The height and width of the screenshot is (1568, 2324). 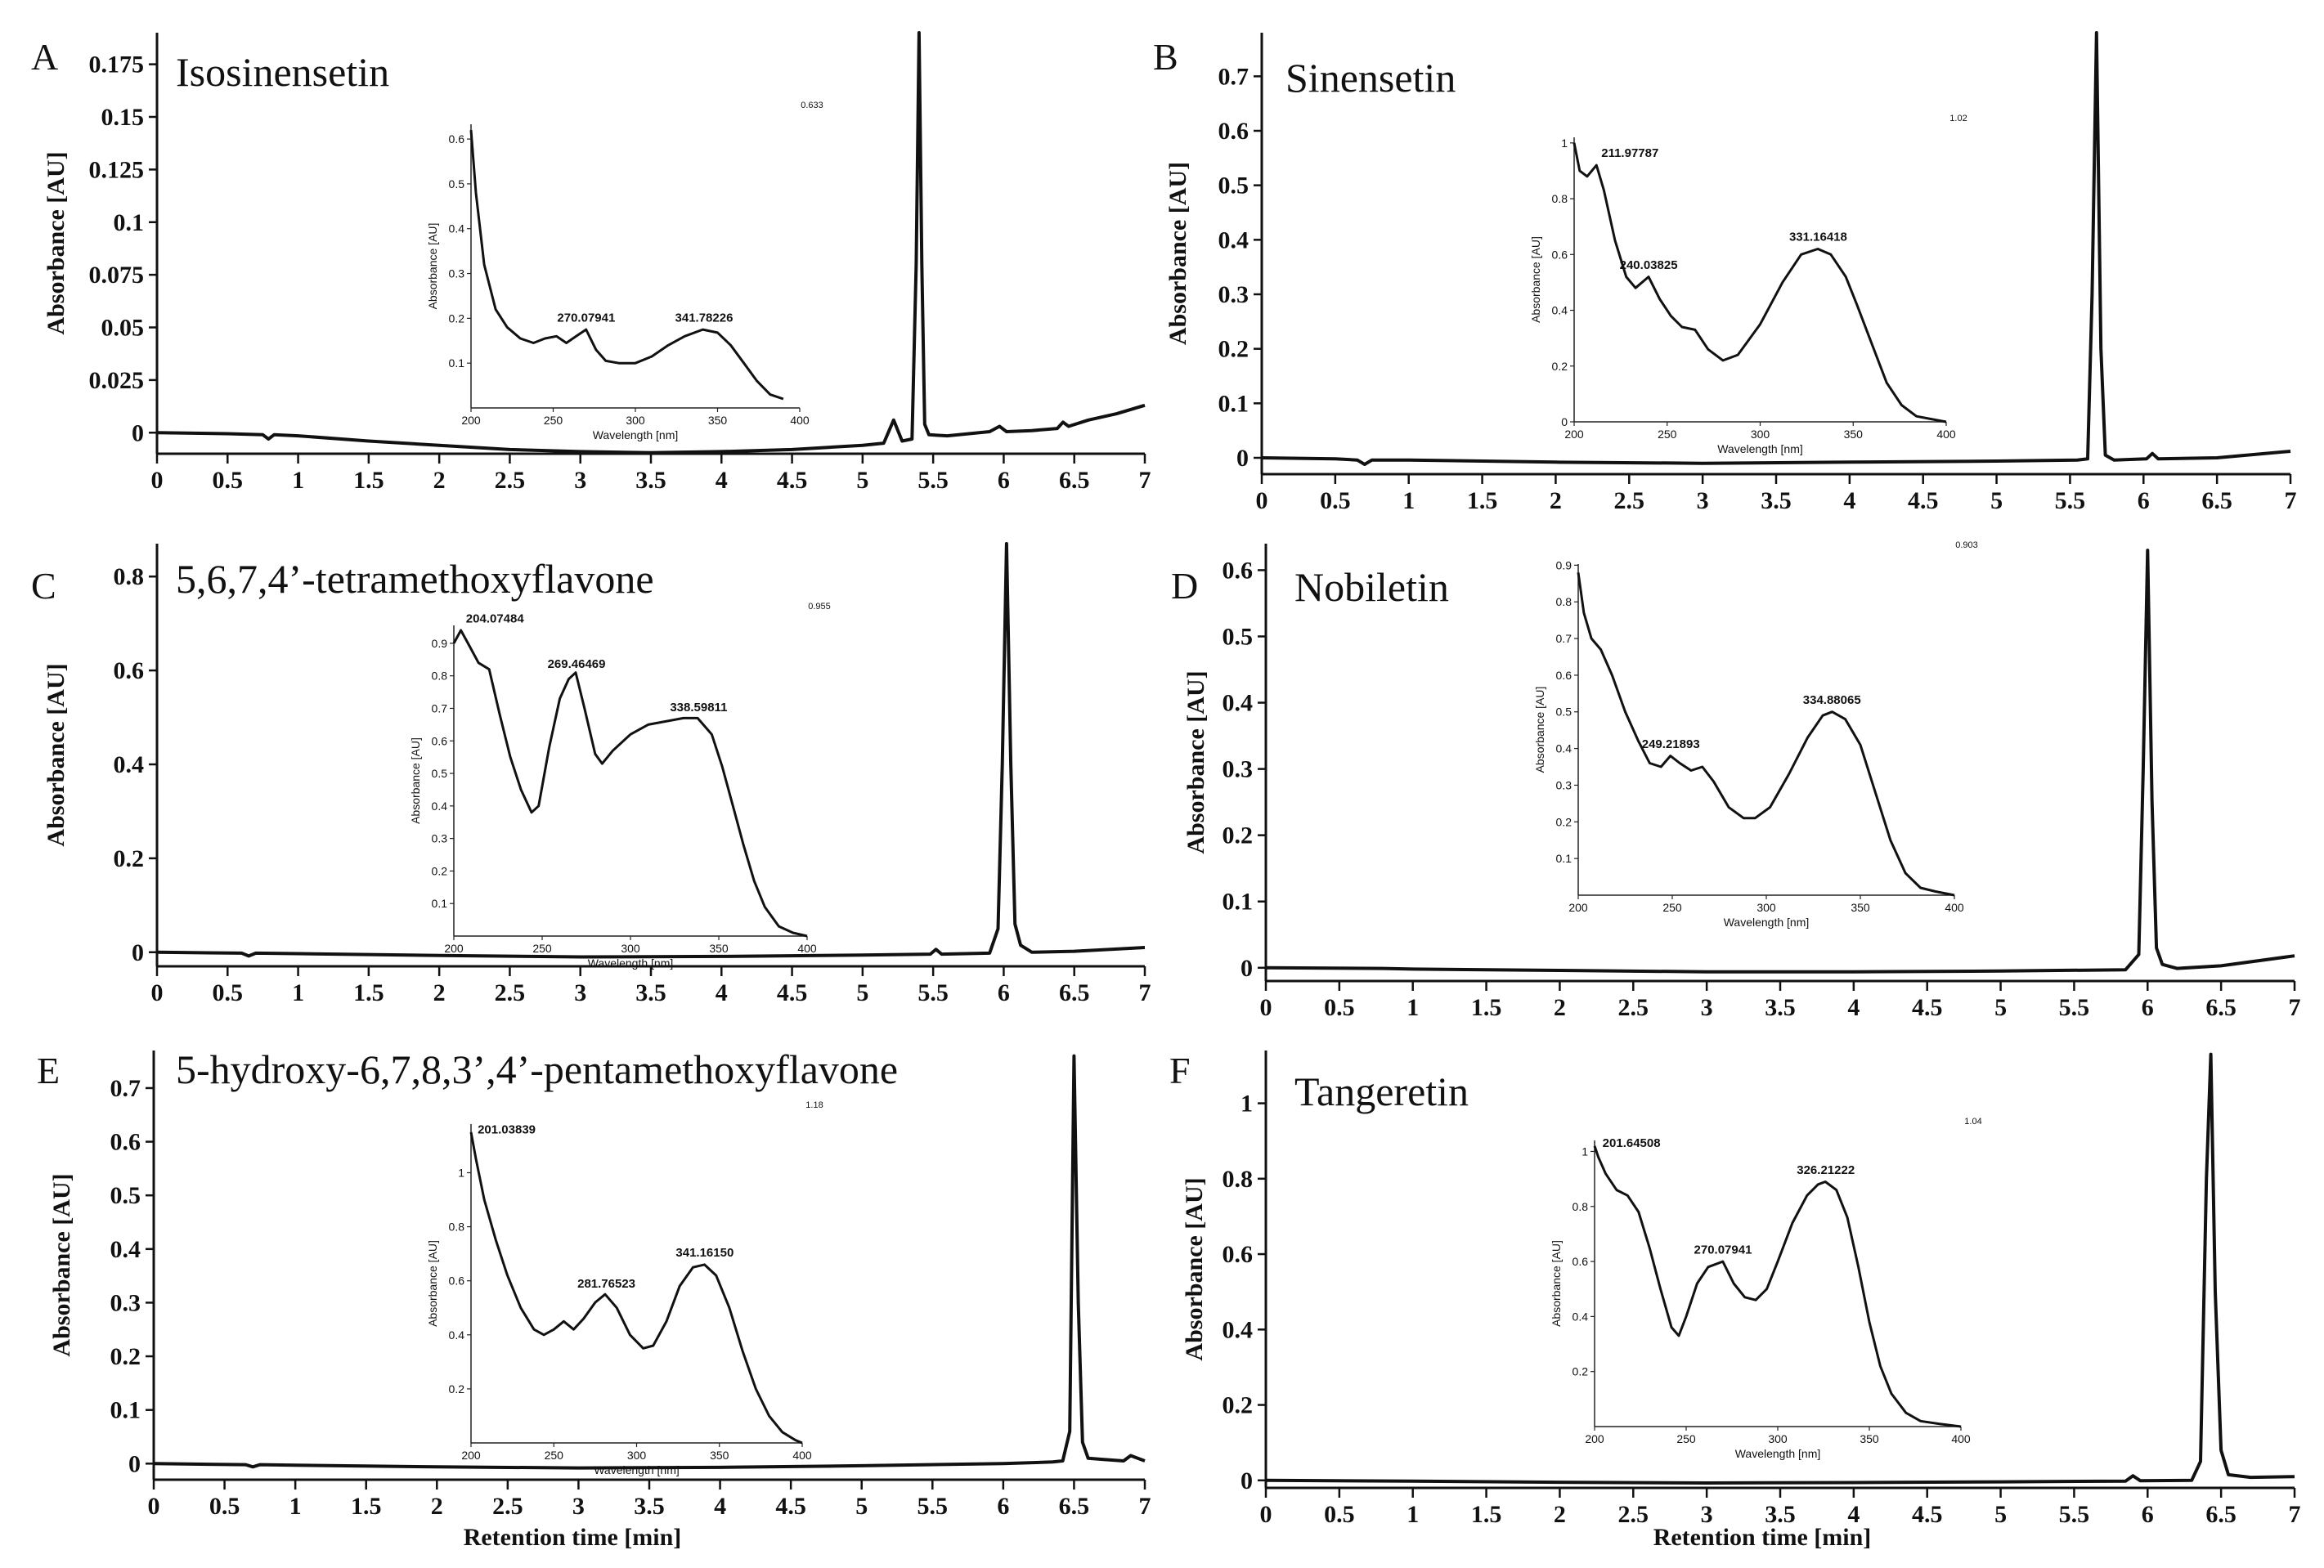 What do you see at coordinates (1671, 744) in the screenshot?
I see `inset-peak-label: 249.21893` at bounding box center [1671, 744].